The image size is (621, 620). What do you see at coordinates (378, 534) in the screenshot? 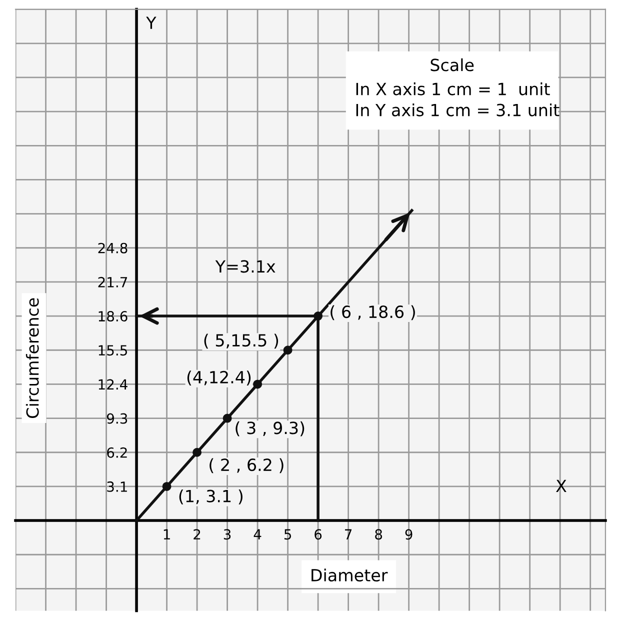
I see `x-tick-label: 8` at bounding box center [378, 534].